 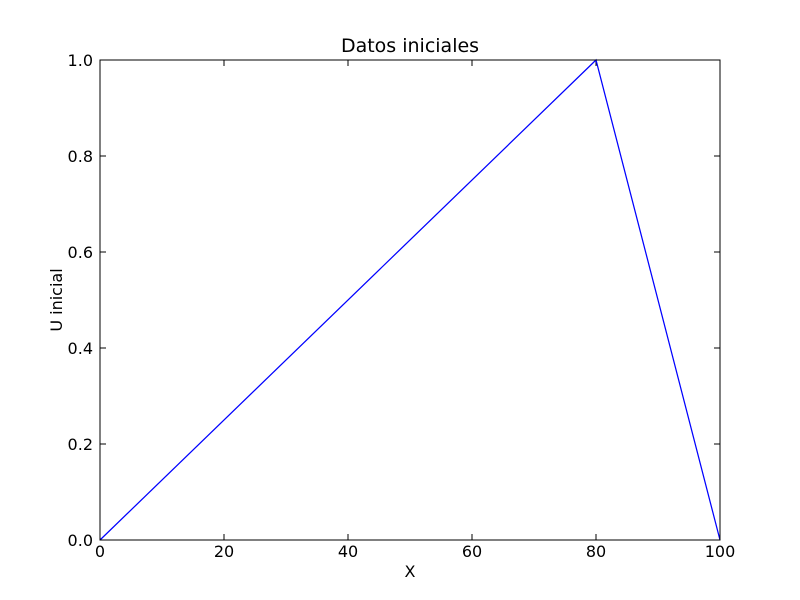 What do you see at coordinates (80, 444) in the screenshot?
I see `y-tick-label: 0.2` at bounding box center [80, 444].